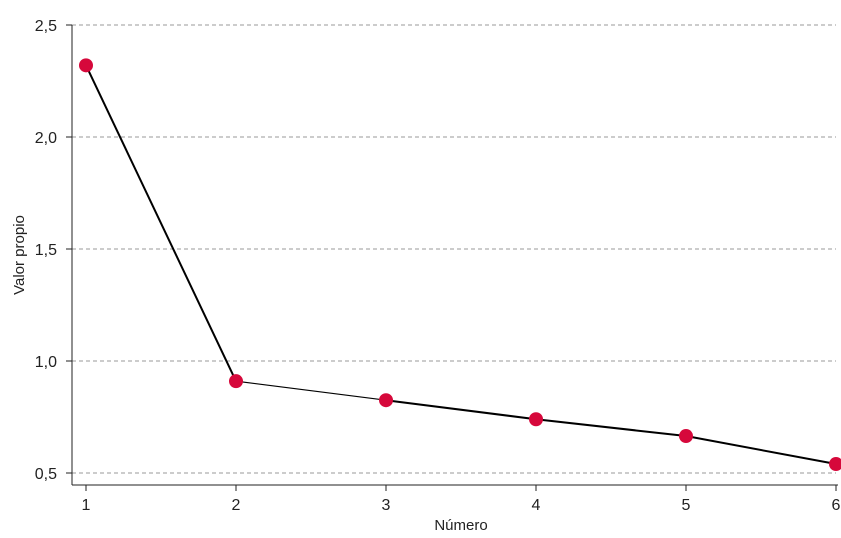 This screenshot has height=538, width=841. Describe the element at coordinates (536, 505) in the screenshot. I see `x-tick-label: 4` at that location.